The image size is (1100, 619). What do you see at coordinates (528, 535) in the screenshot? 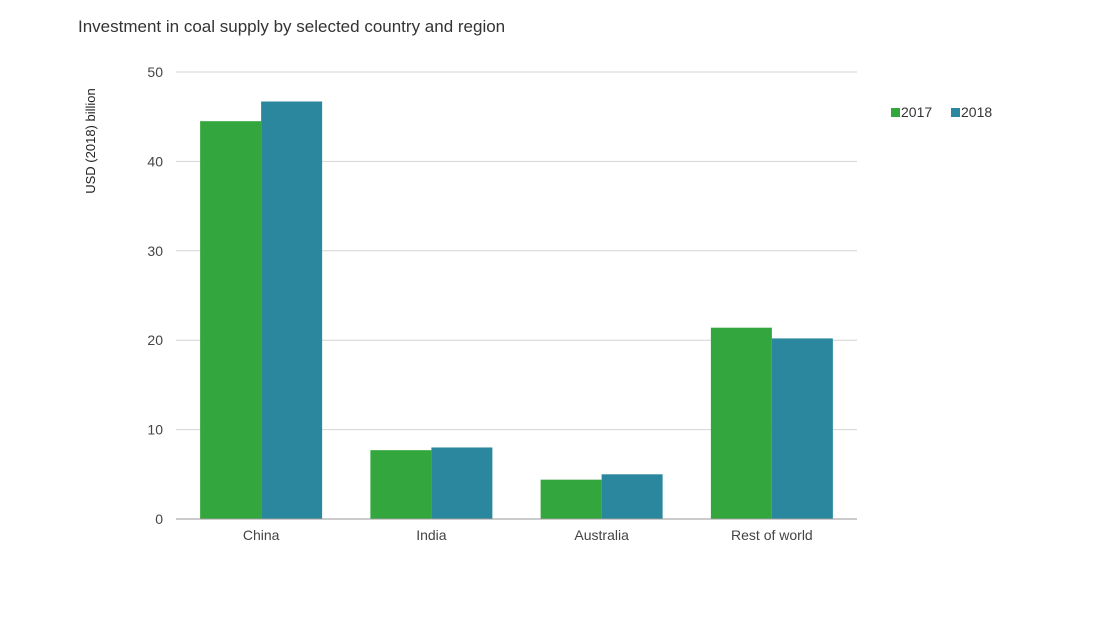
I see `x-axis-ticks: China India Australia Rest of world` at bounding box center [528, 535].